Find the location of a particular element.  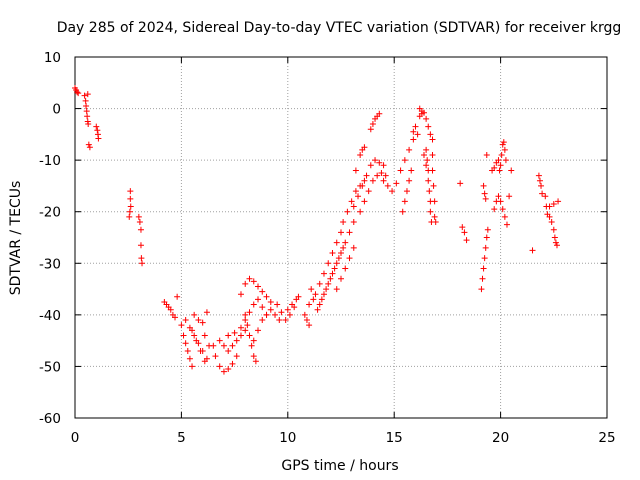

y-tick-label: -30 is located at coordinates (50, 264).